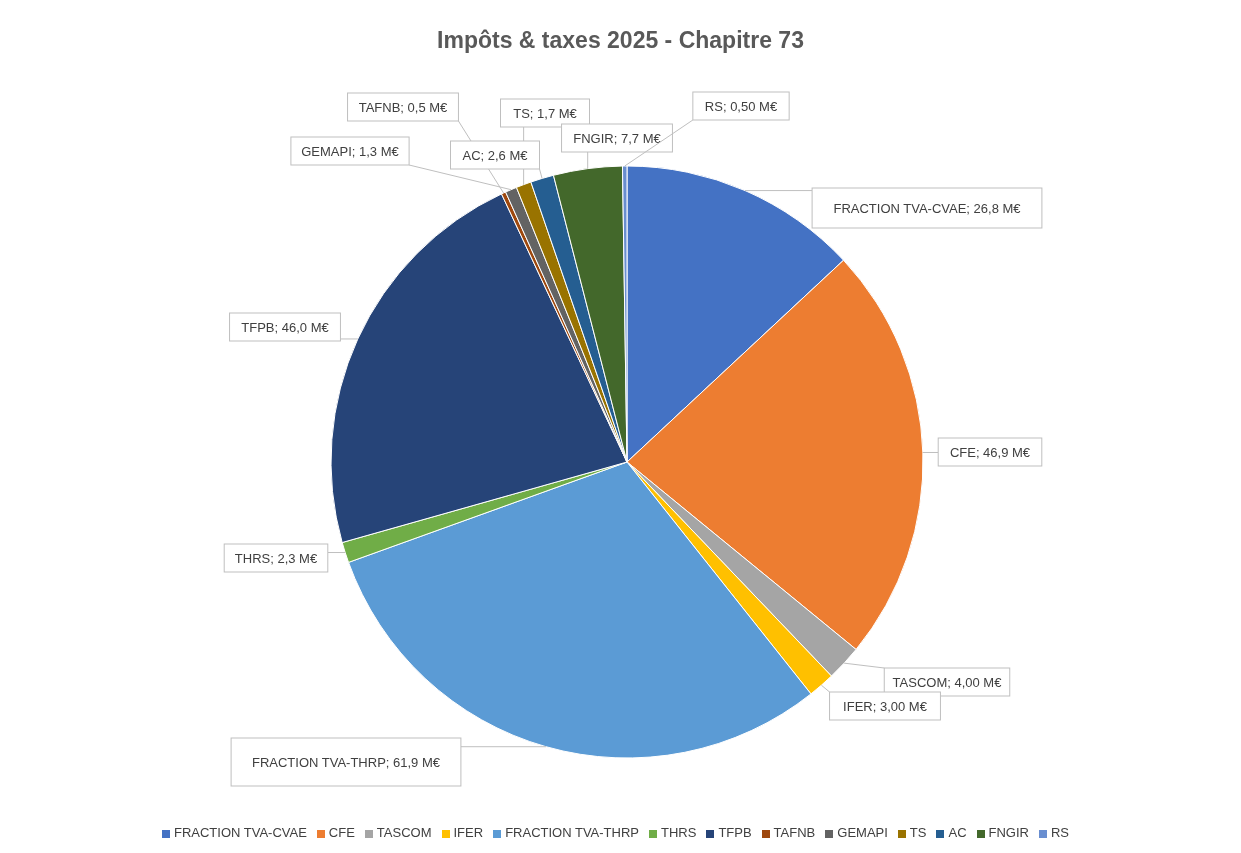 The height and width of the screenshot is (853, 1241). I want to click on data-label: FRACTION TVA-CVAE; 26,8 M€, so click(927, 208).